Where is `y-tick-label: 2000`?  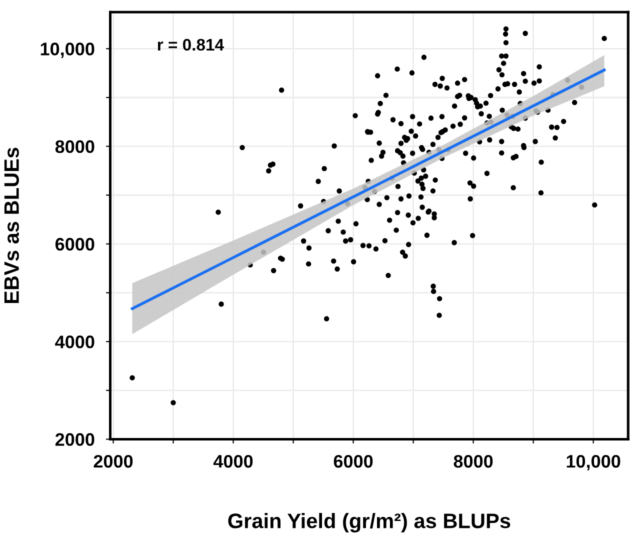
y-tick-label: 2000 is located at coordinates (74, 439).